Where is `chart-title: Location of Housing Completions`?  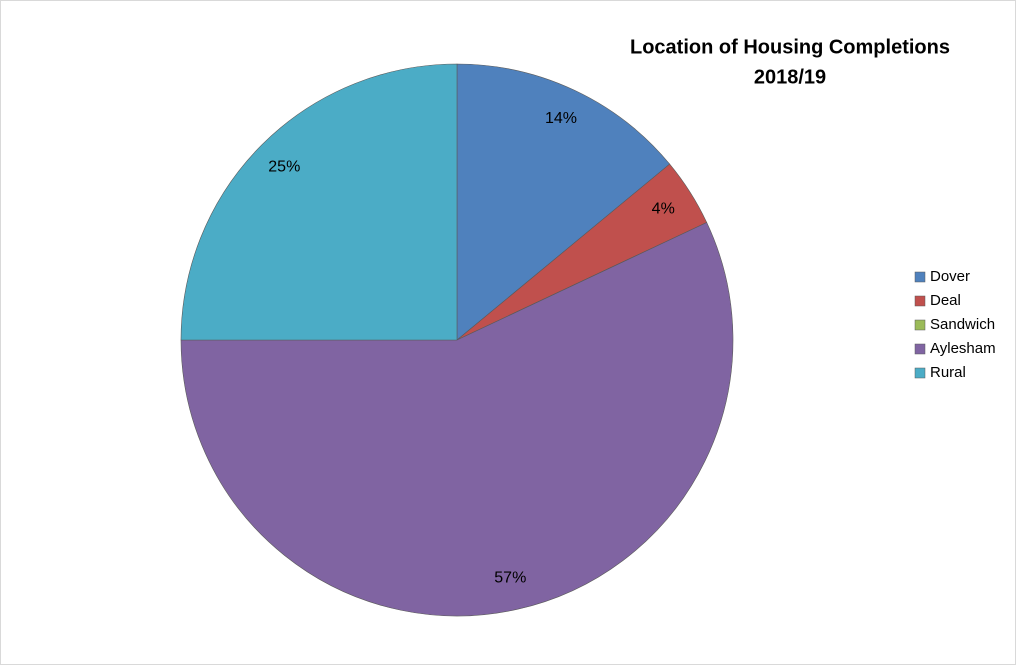
chart-title: Location of Housing Completions is located at coordinates (790, 47).